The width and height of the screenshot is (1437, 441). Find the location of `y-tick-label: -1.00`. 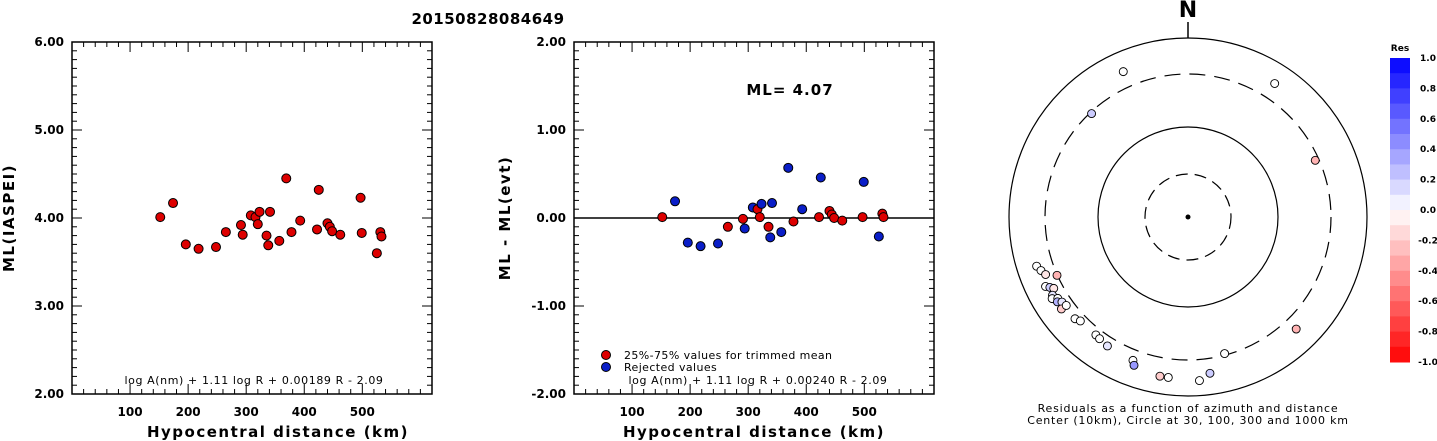

y-tick-label: -1.00 is located at coordinates (548, 306).